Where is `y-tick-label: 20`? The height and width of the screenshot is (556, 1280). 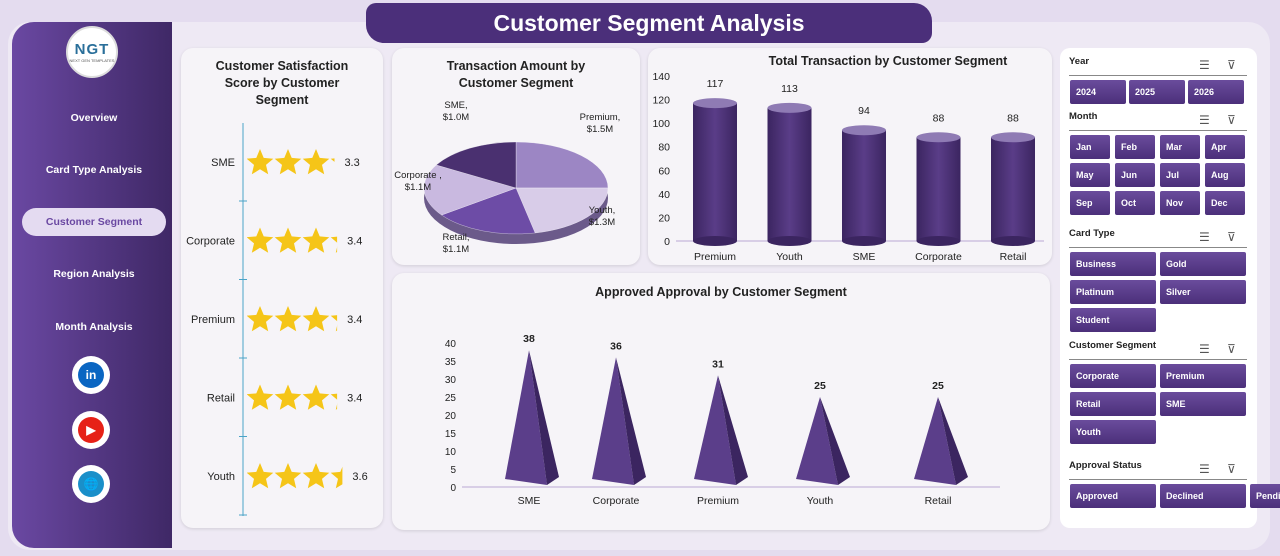
y-tick-label: 20 is located at coordinates (451, 416).